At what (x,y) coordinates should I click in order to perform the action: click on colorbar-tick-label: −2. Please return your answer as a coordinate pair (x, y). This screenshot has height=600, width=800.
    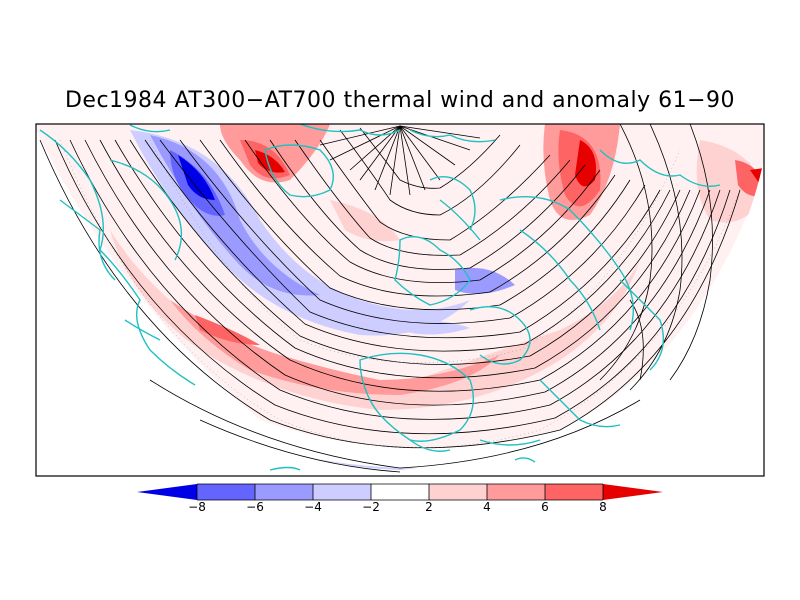
    Looking at the image, I should click on (371, 507).